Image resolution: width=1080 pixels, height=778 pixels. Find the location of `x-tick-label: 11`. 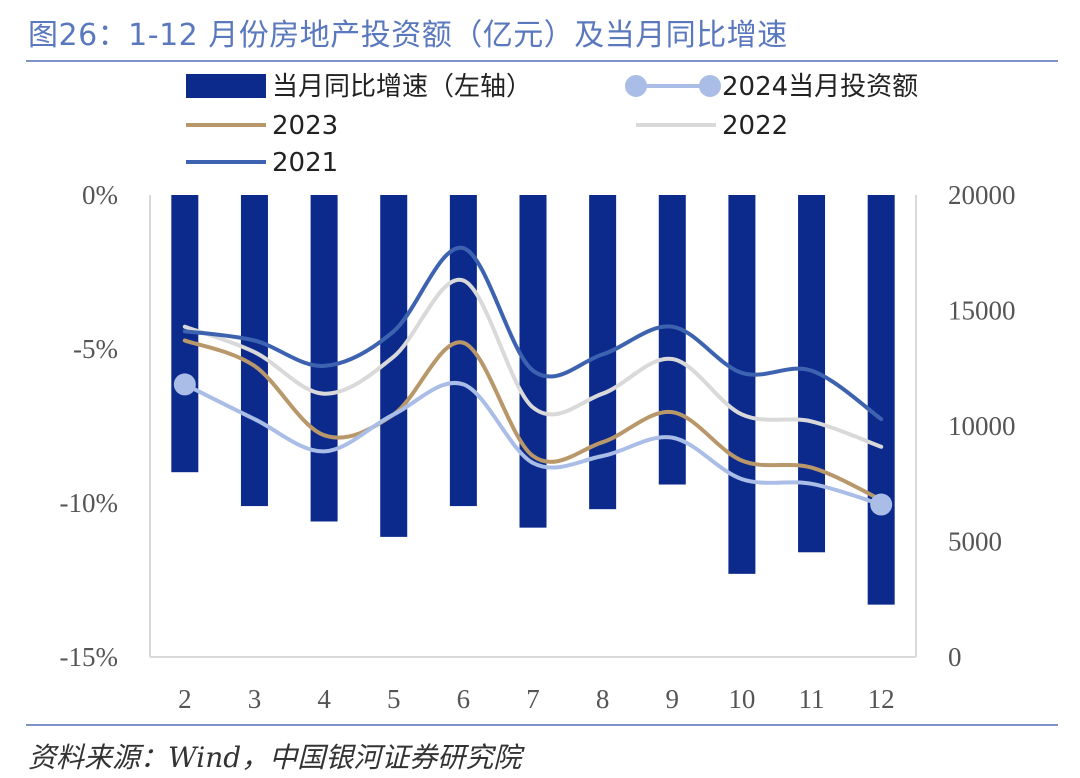

x-tick-label: 11 is located at coordinates (812, 699).